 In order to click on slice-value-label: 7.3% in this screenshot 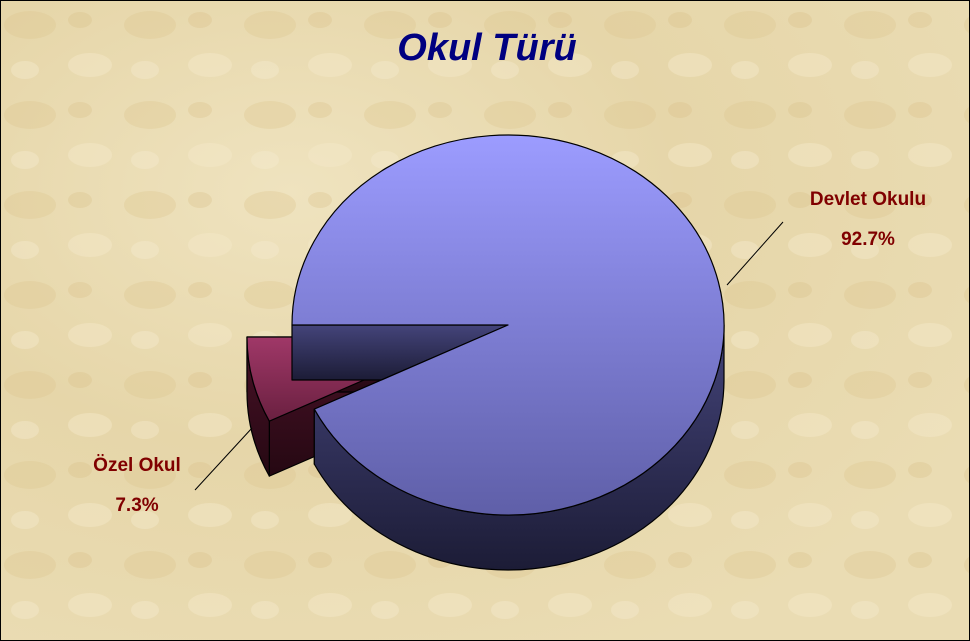, I will do `click(136, 505)`.